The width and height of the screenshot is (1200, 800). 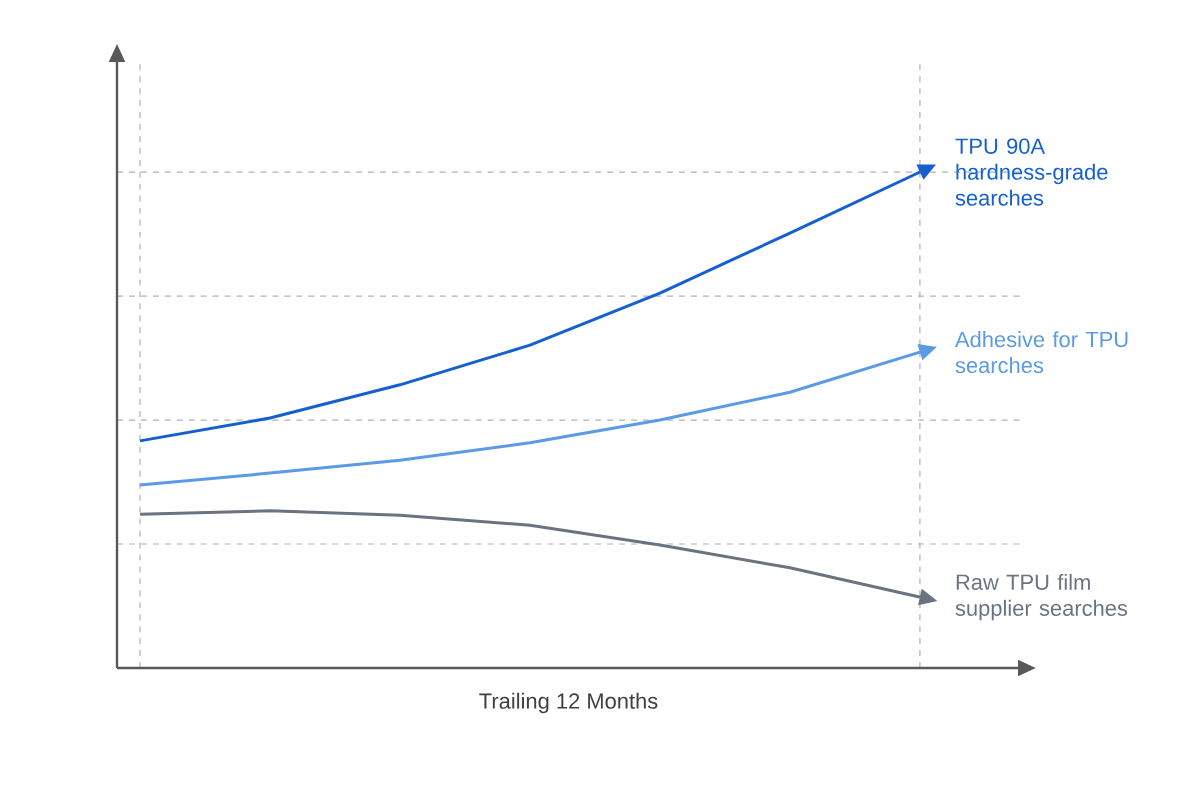 What do you see at coordinates (1041, 597) in the screenshot?
I see `series-label: Raw TPU film supplier searches` at bounding box center [1041, 597].